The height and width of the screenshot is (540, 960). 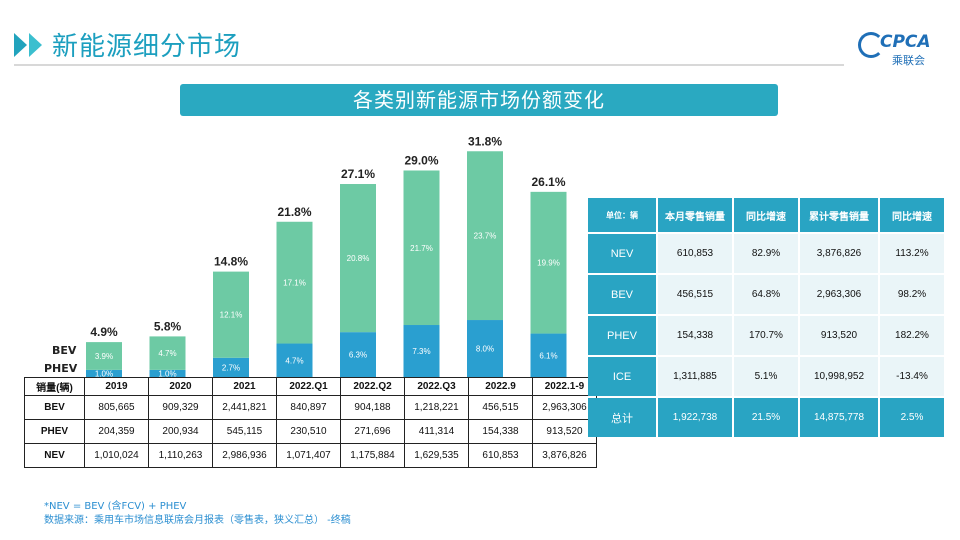 I want to click on summary-cell: 1,311,885, so click(x=695, y=376).